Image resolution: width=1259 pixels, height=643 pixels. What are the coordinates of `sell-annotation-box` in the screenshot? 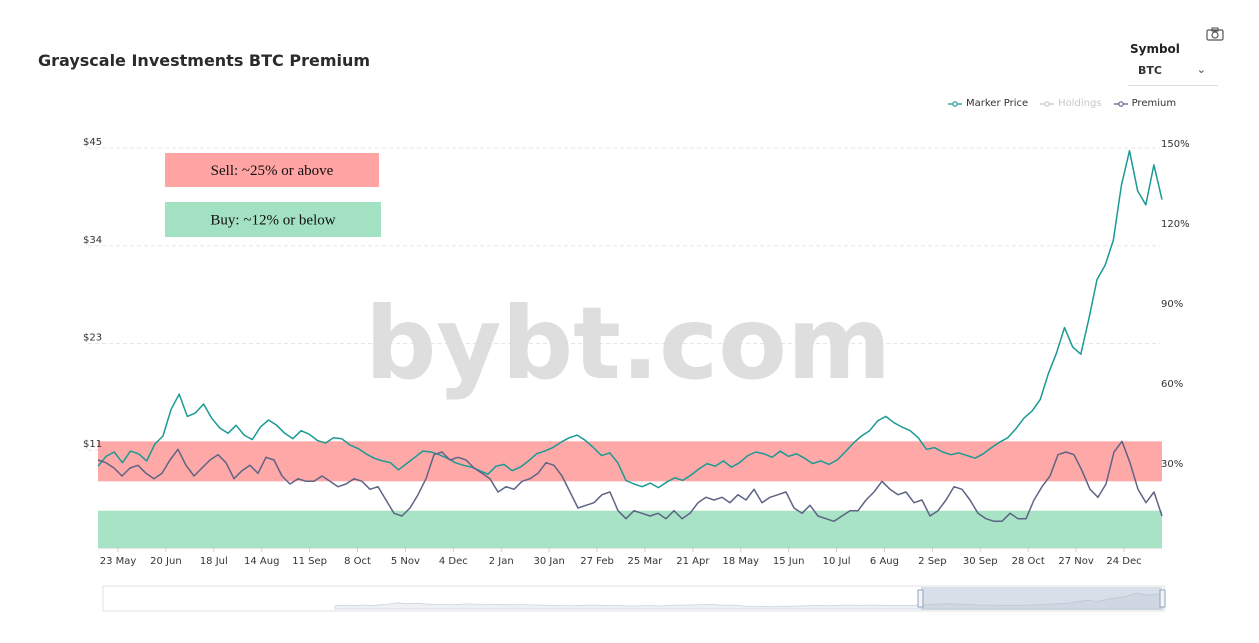 It's located at (272, 170).